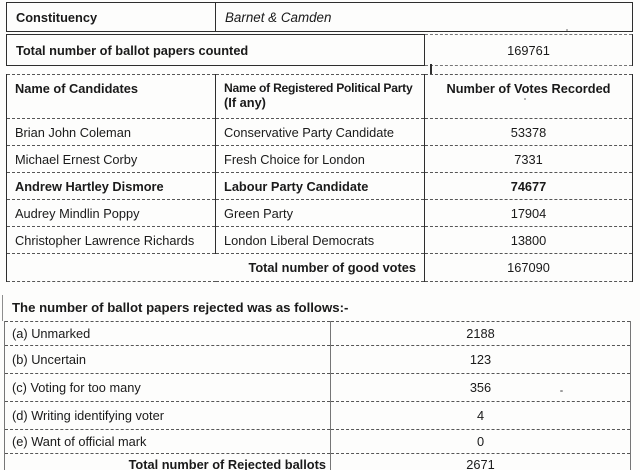 The height and width of the screenshot is (470, 640). I want to click on candidate-party: Labour Party Candidate, so click(320, 186).